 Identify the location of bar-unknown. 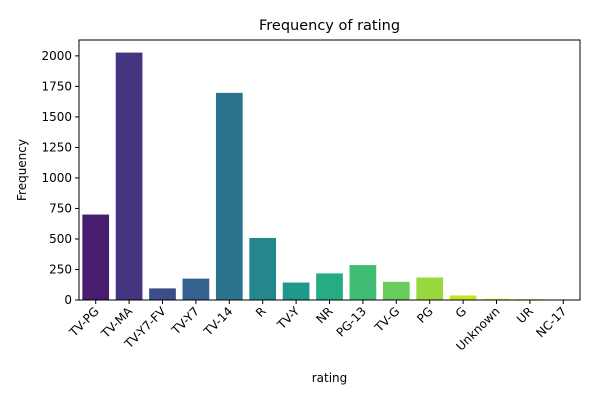
(496, 299).